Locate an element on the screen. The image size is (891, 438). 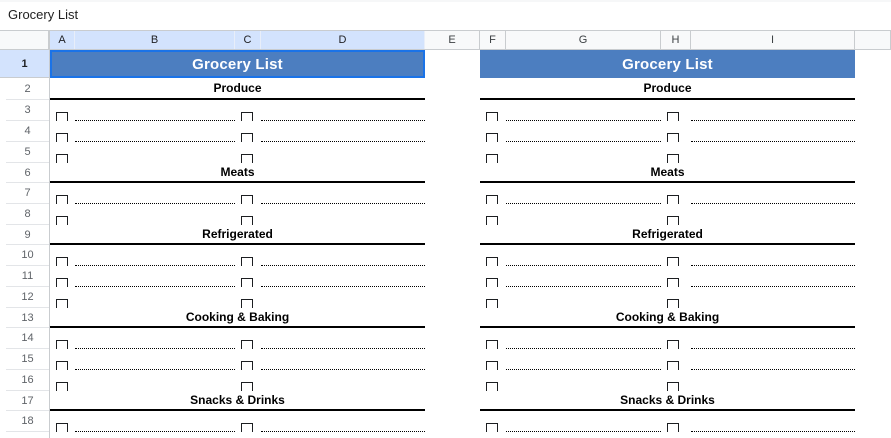
row-header-11: 11 is located at coordinates (27, 276).